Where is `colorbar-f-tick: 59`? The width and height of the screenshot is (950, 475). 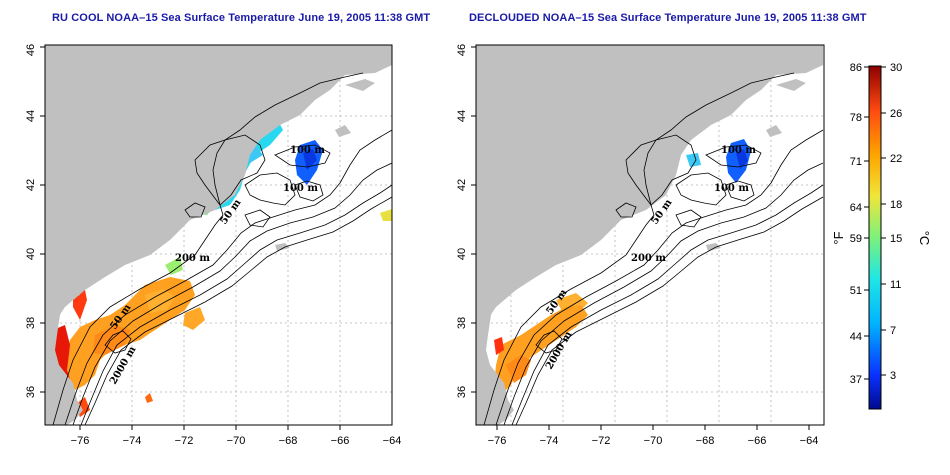 colorbar-f-tick: 59 is located at coordinates (856, 239).